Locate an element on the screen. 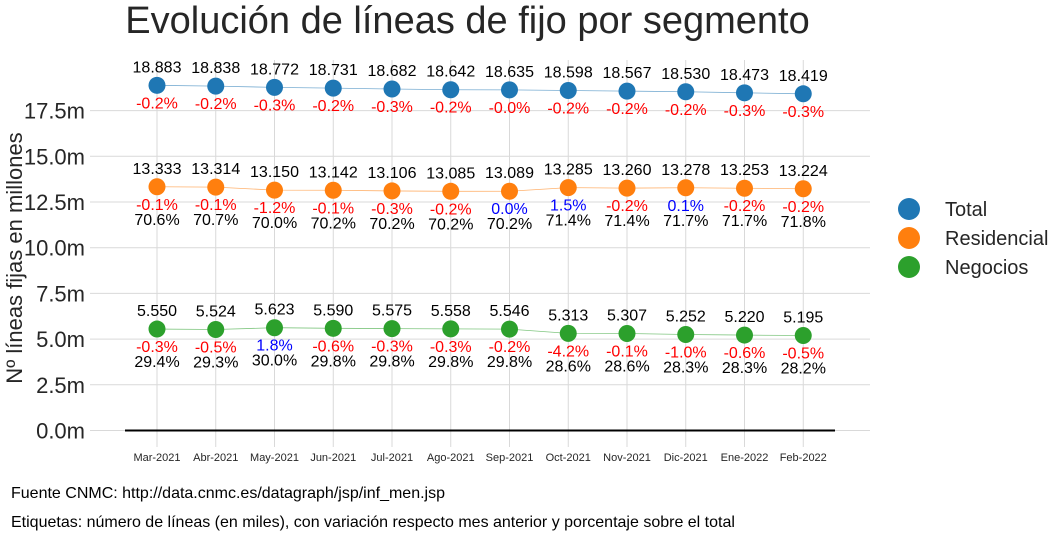 This screenshot has height=539, width=1063. value-label: 18.530 is located at coordinates (685, 74).